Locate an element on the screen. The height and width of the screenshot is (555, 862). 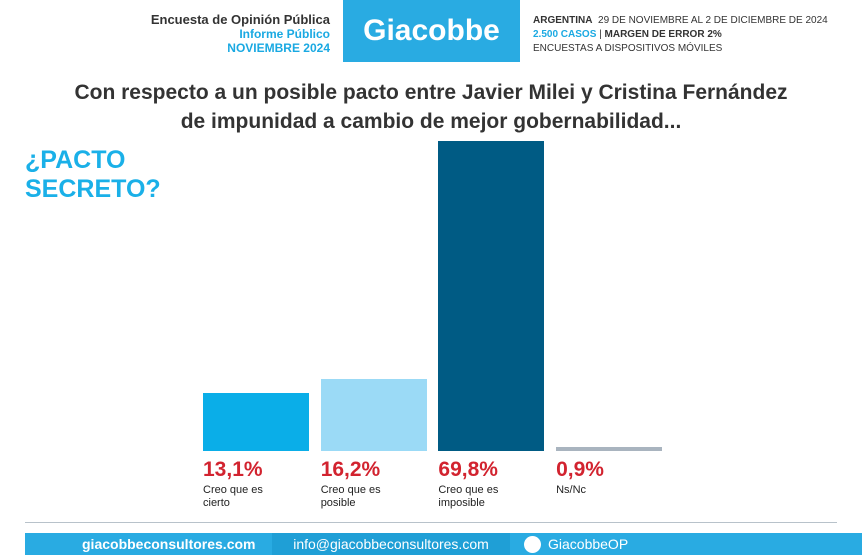
footer-email: info@giacobbeconsultores.com is located at coordinates (391, 544).